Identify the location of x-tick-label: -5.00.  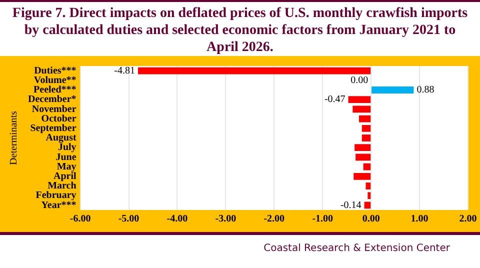
(129, 219).